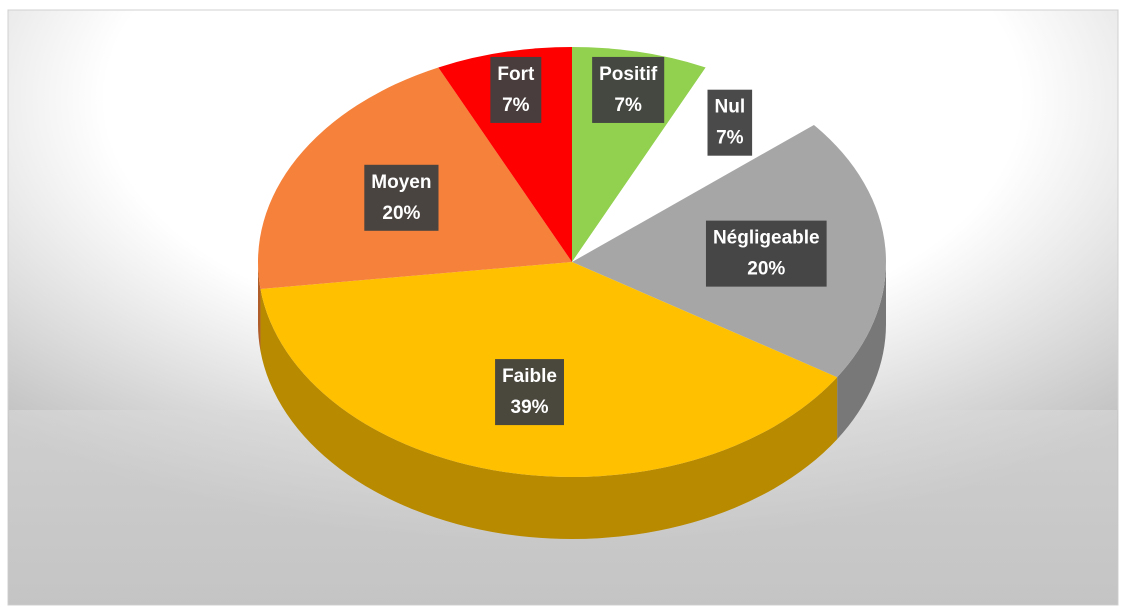 Image resolution: width=1126 pixels, height=613 pixels. I want to click on data-label: Nul 7%, so click(730, 122).